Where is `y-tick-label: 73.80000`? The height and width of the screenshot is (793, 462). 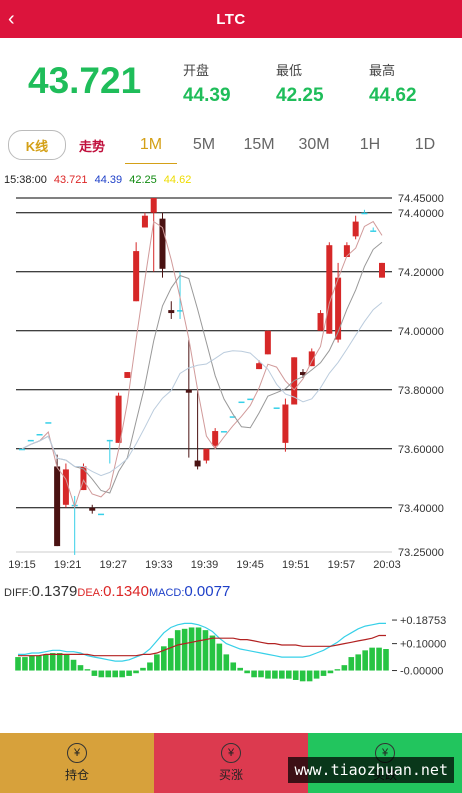
y-tick-label: 73.80000 is located at coordinates (421, 391).